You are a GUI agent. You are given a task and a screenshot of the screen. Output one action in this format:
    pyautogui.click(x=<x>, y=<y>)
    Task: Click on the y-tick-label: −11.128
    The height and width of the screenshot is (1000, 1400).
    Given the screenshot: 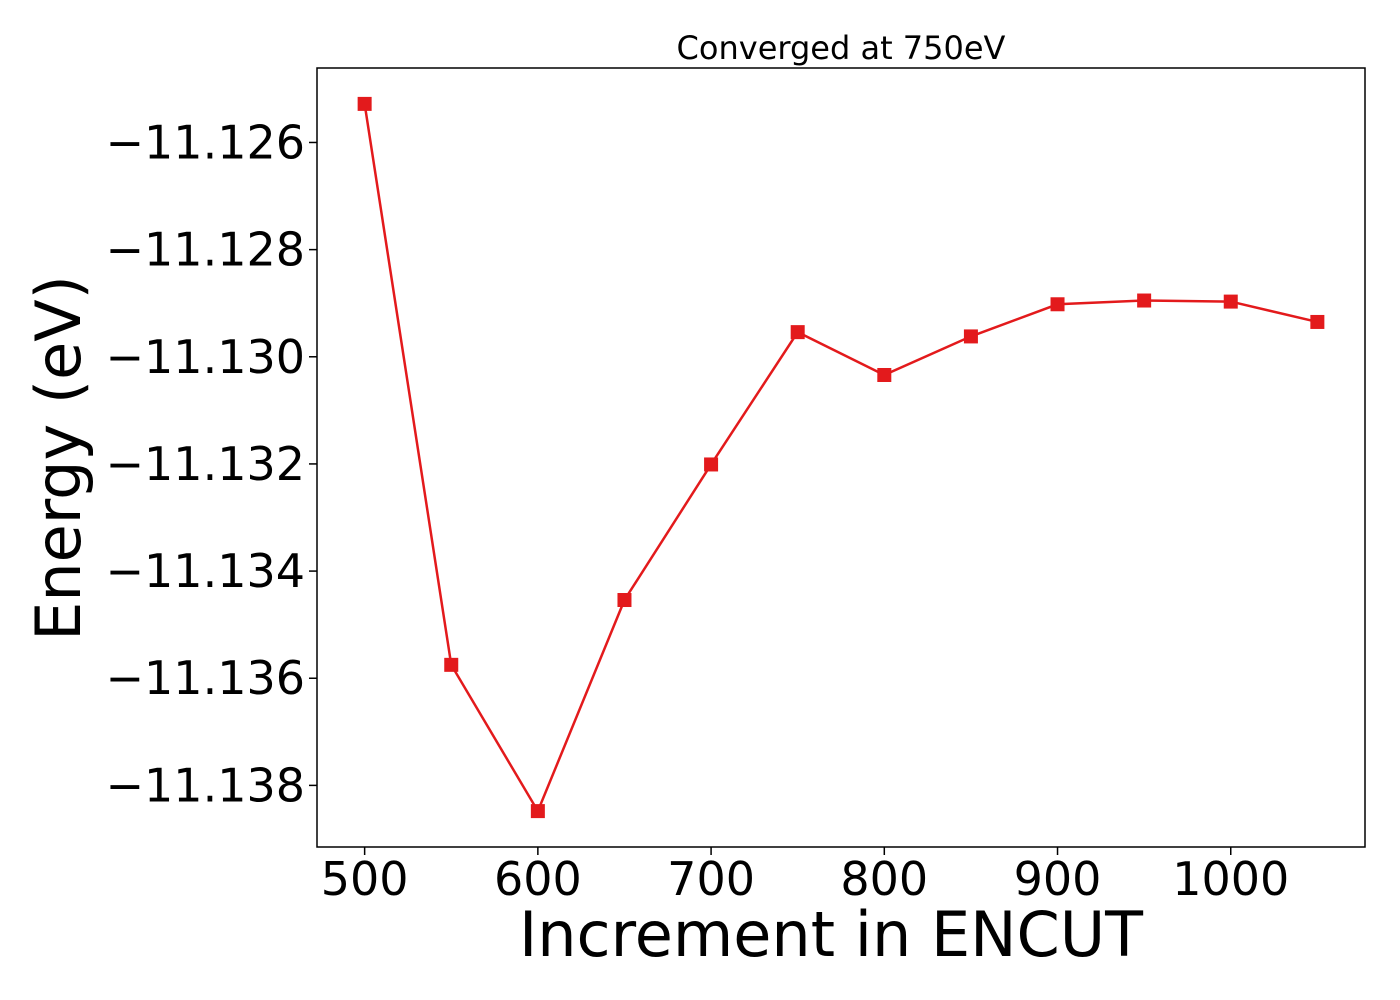 What is the action you would take?
    pyautogui.click(x=206, y=250)
    